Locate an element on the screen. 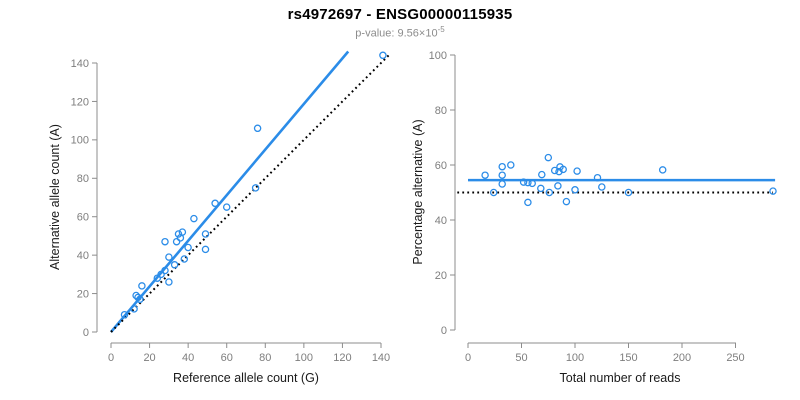 The height and width of the screenshot is (400, 800). x-tick-label: 140 is located at coordinates (381, 358).